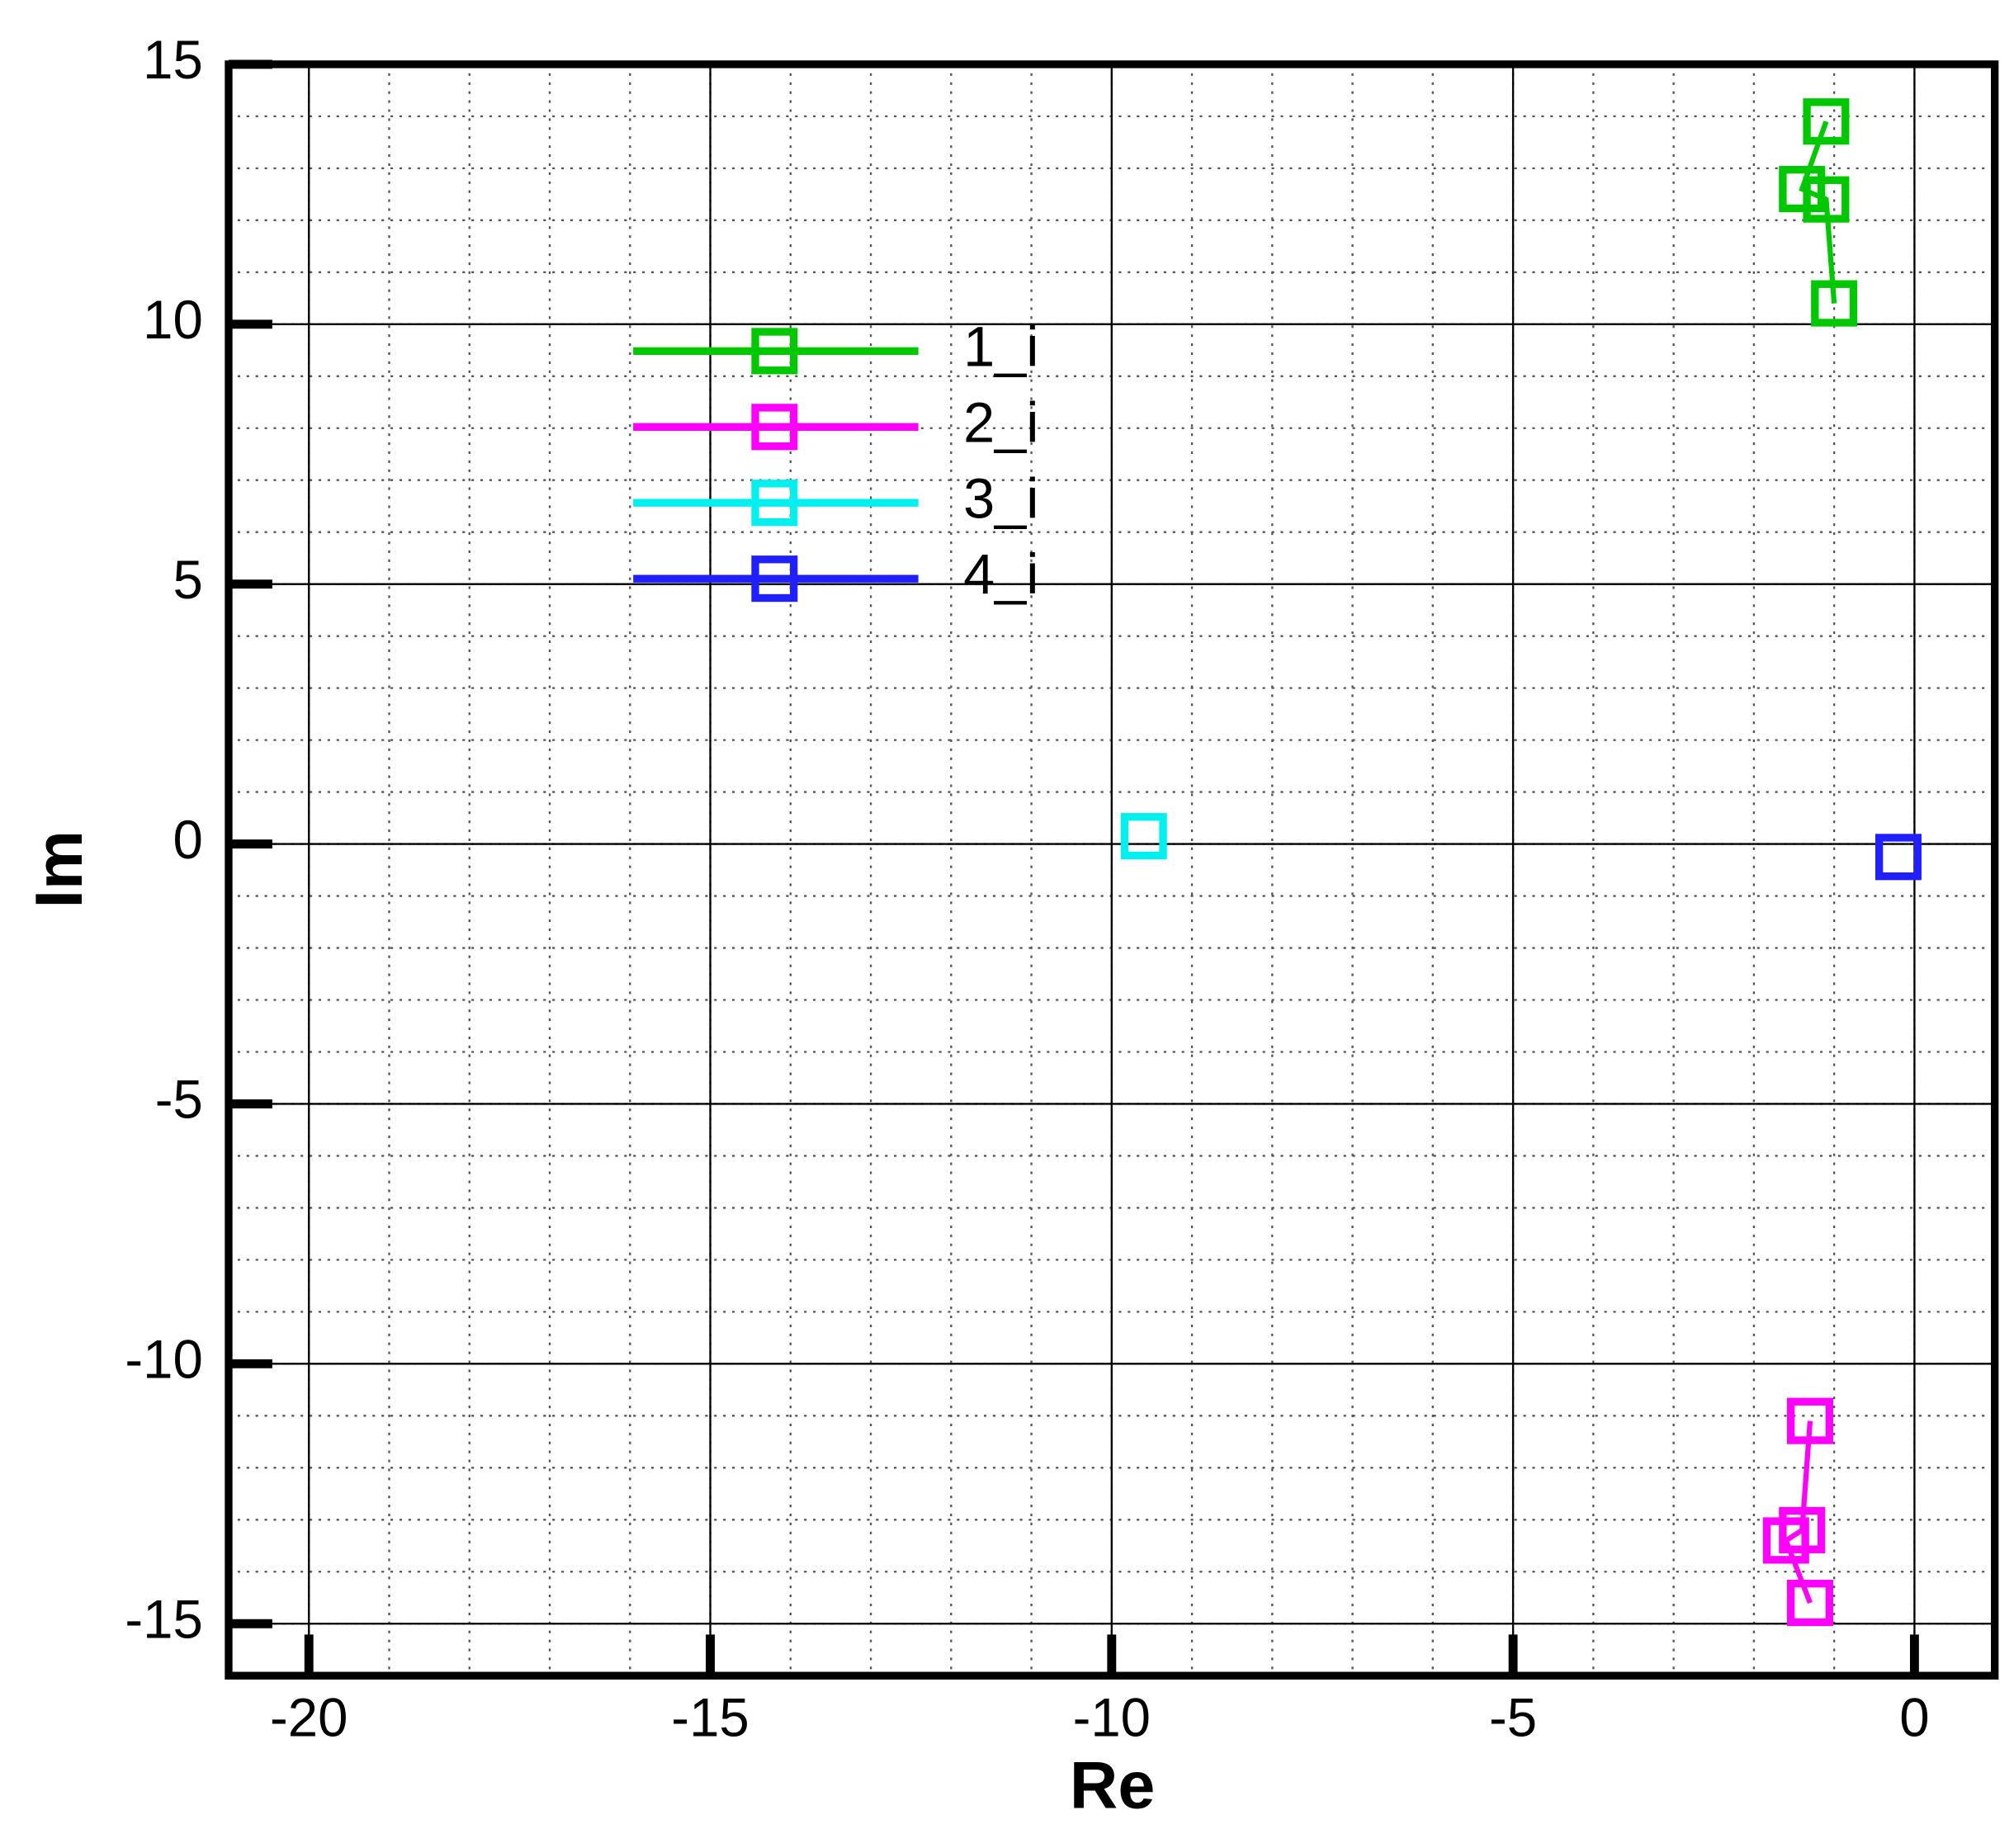  Describe the element at coordinates (1000, 574) in the screenshot. I see `legend-label: 4_i` at that location.